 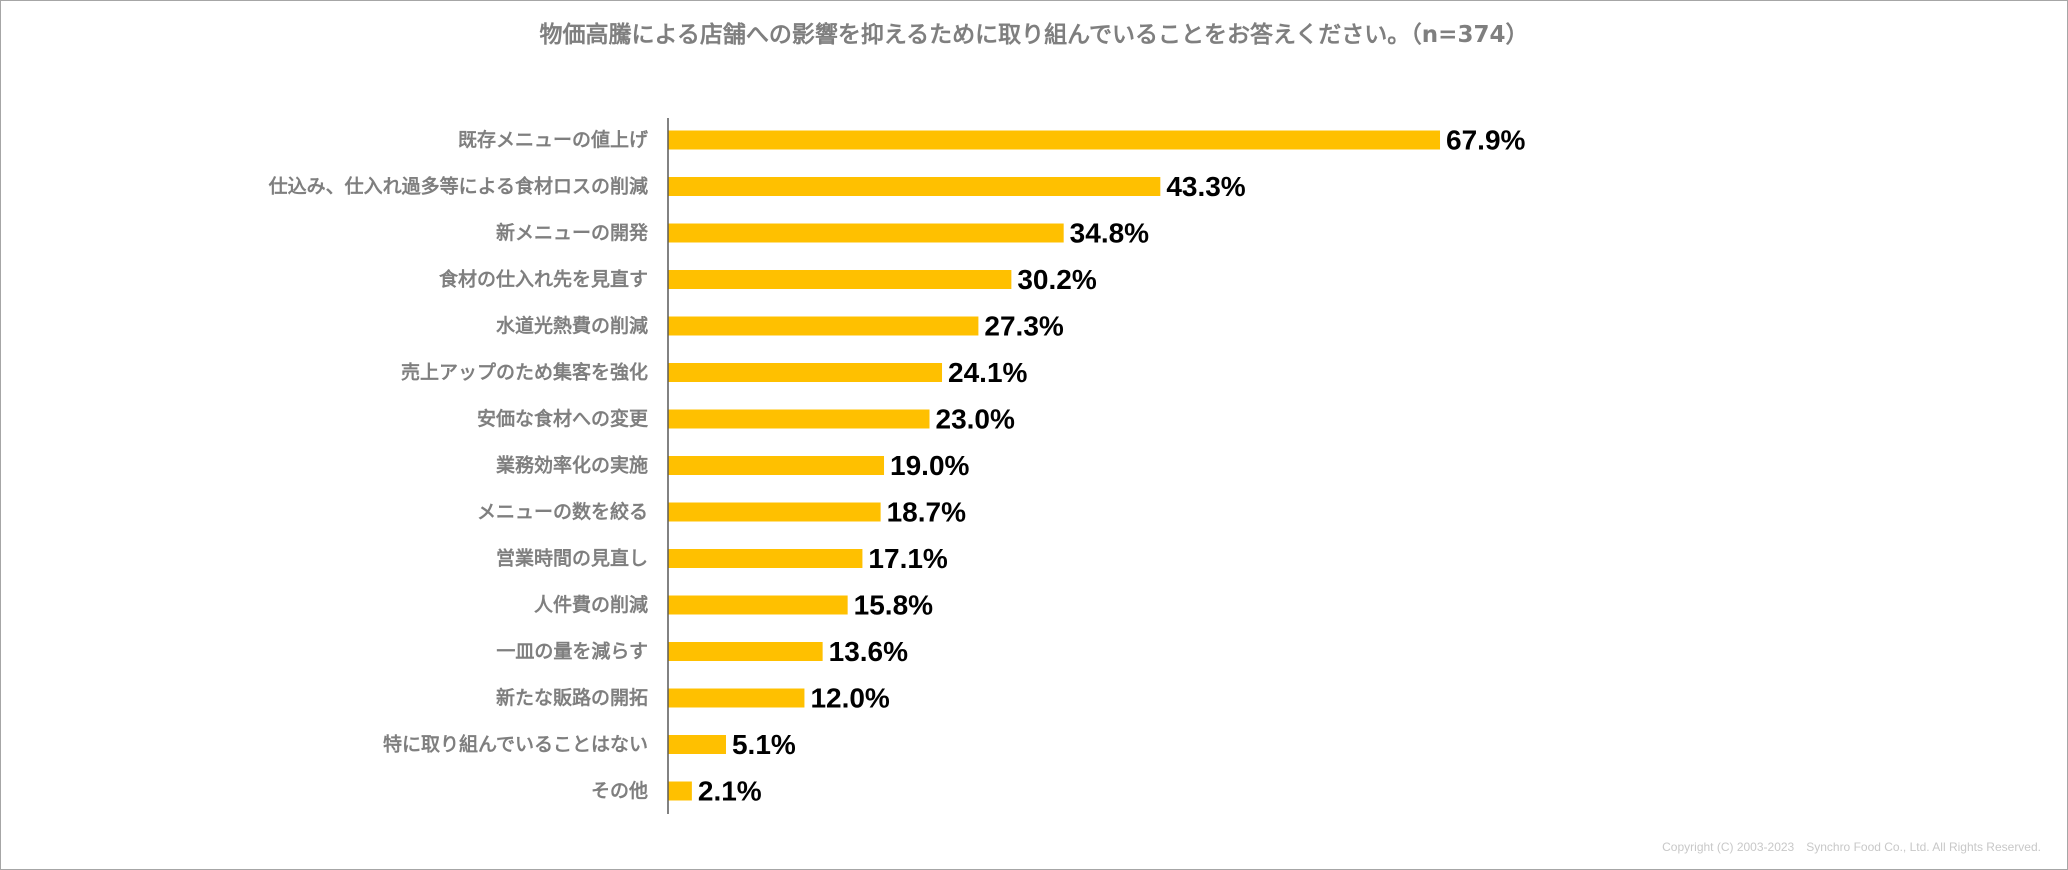 What do you see at coordinates (572, 325) in the screenshot?
I see `category-label: 水道光熱費の削減` at bounding box center [572, 325].